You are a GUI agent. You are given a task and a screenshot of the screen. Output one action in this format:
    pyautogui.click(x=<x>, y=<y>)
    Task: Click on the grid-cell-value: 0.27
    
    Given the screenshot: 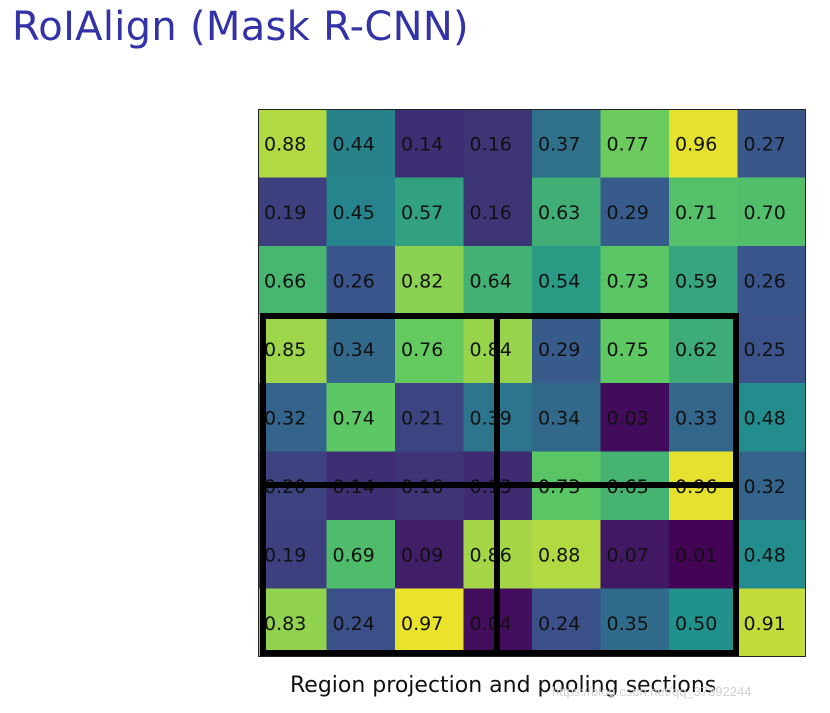 What is the action you would take?
    pyautogui.click(x=765, y=144)
    